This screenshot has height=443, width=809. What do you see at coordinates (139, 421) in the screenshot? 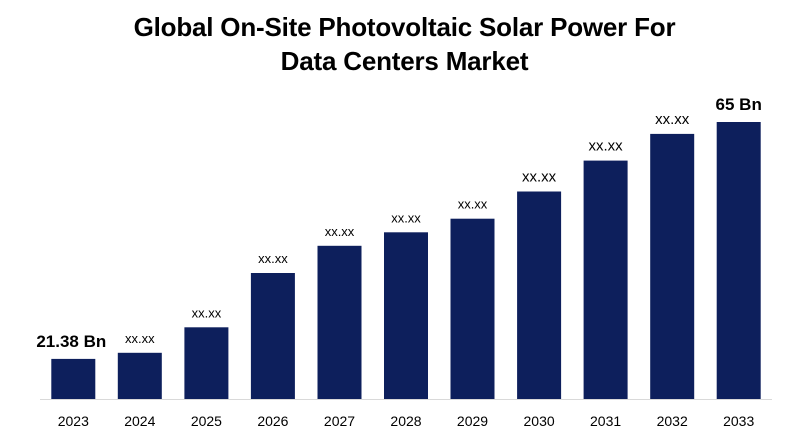
I see `x-tick-label-2024: 2024` at bounding box center [139, 421].